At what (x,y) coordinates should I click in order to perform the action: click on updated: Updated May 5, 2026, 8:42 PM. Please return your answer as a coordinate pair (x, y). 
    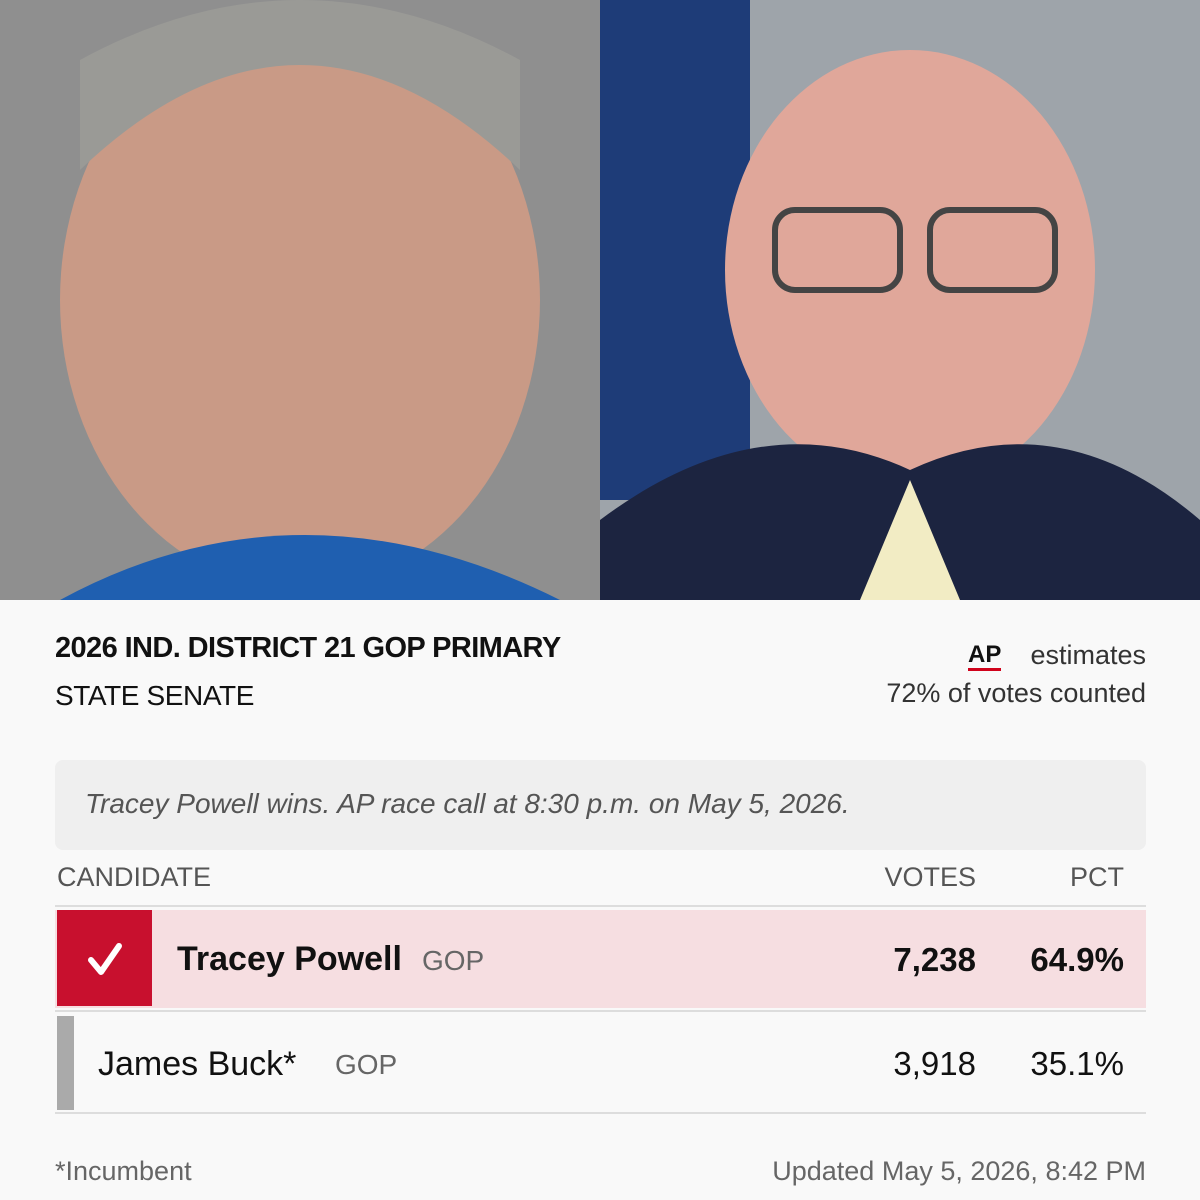
    Looking at the image, I should click on (959, 1171).